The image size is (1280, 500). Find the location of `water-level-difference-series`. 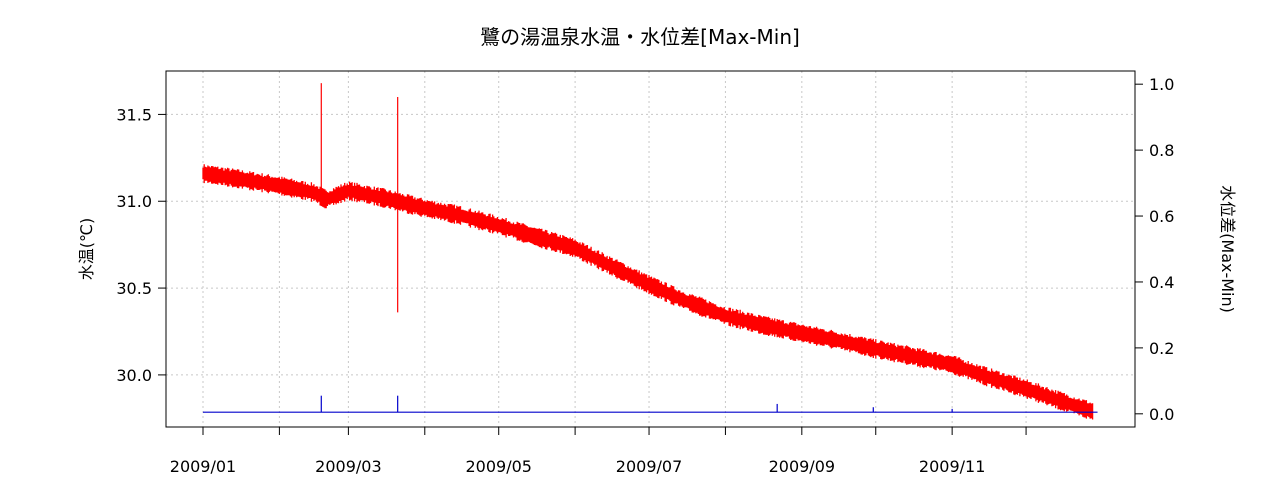

water-level-difference-series is located at coordinates (650, 404).